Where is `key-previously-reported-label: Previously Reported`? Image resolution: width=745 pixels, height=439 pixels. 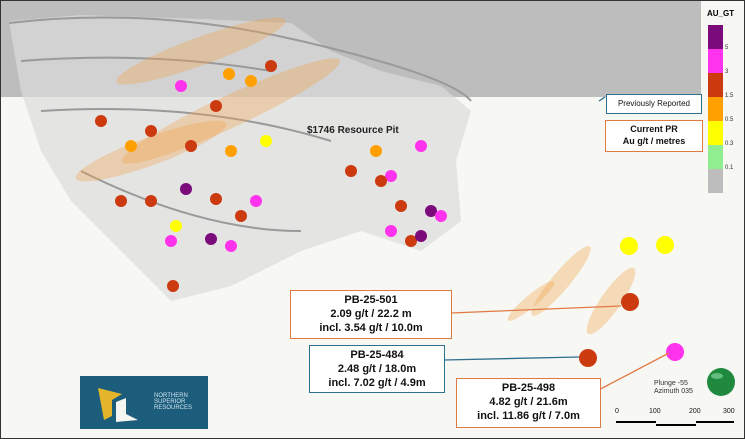
key-previously-reported-label: Previously Reported is located at coordinates (654, 103).